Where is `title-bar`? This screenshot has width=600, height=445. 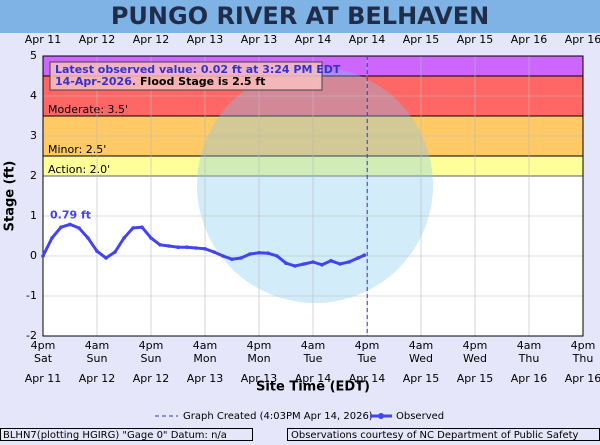 title-bar is located at coordinates (300, 16).